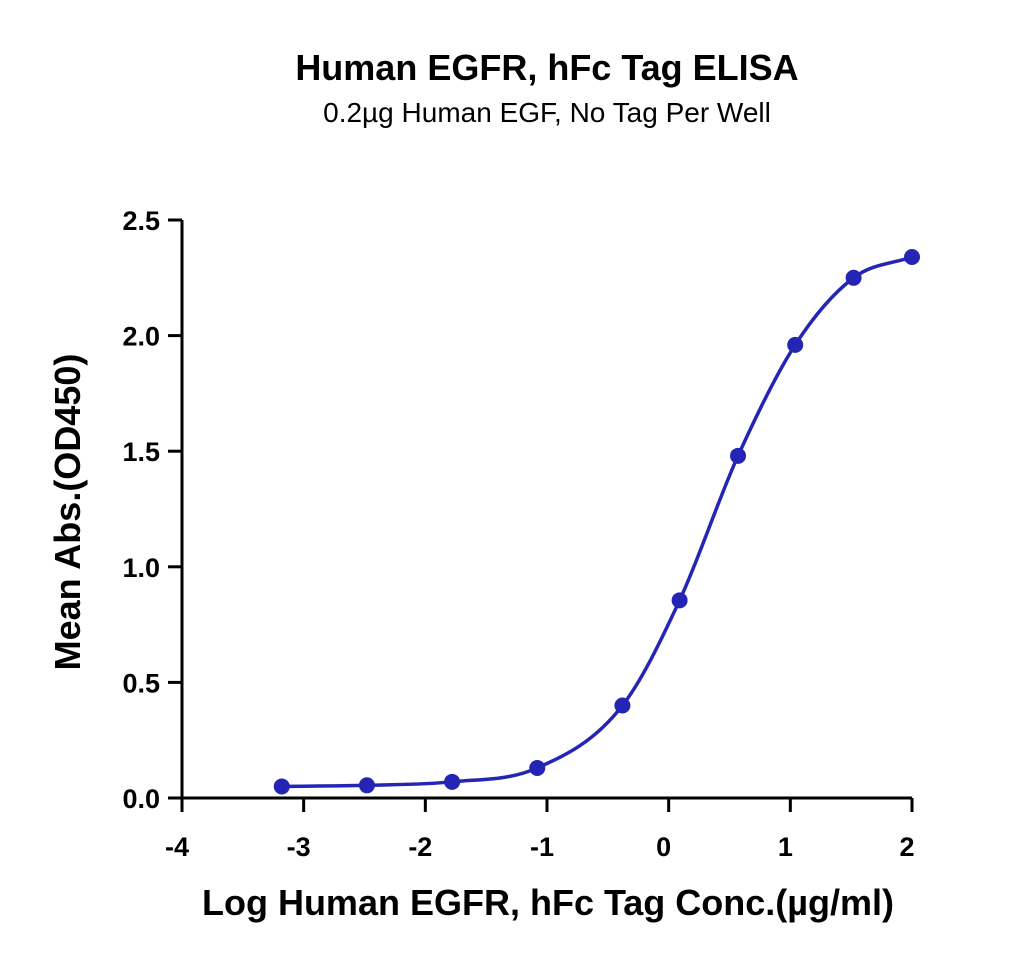 This screenshot has height=964, width=1030. Describe the element at coordinates (420, 847) in the screenshot. I see `x-tick-label: -2` at that location.